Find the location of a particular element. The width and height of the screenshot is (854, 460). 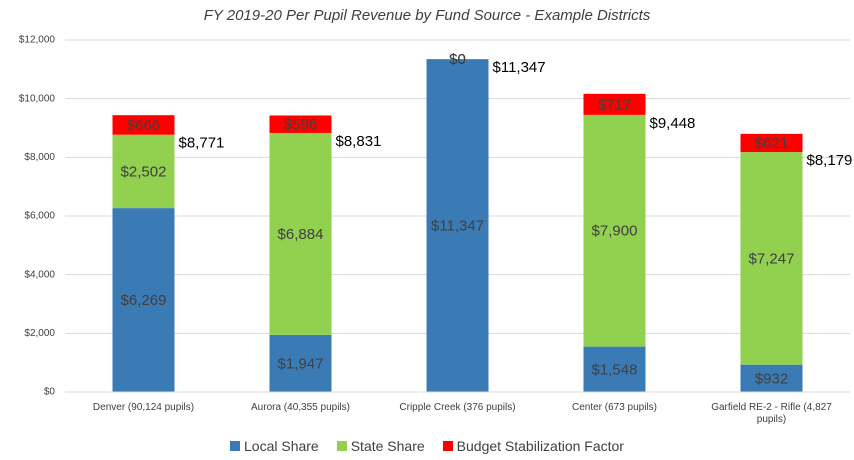

data-label: $1,947 is located at coordinates (301, 363).